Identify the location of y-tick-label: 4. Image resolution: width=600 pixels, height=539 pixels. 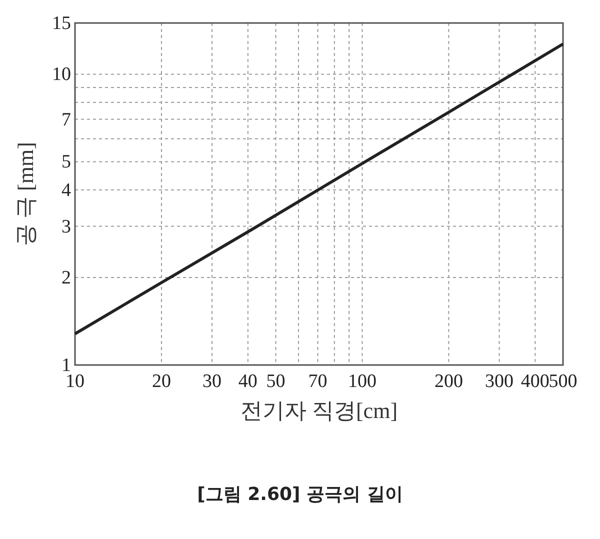
(67, 190).